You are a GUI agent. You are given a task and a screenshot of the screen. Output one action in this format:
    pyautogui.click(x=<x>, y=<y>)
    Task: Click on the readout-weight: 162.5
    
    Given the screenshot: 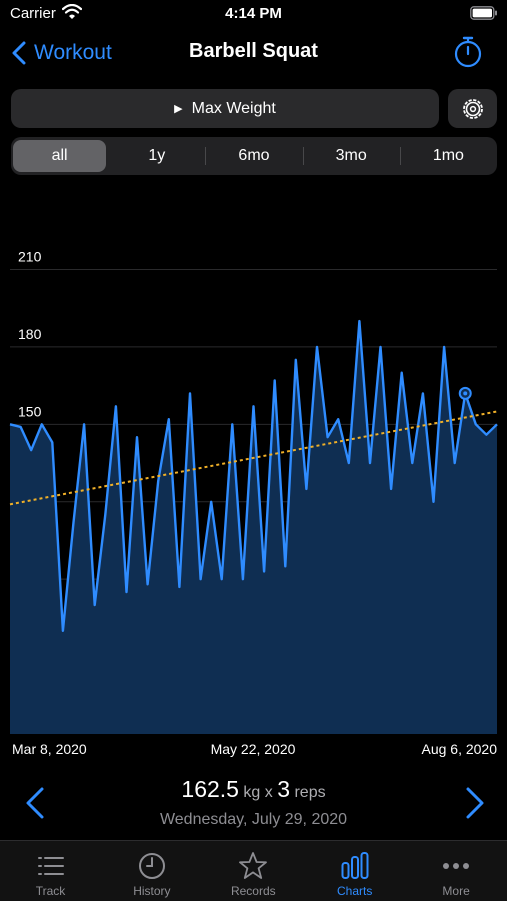 What is the action you would take?
    pyautogui.click(x=210, y=789)
    